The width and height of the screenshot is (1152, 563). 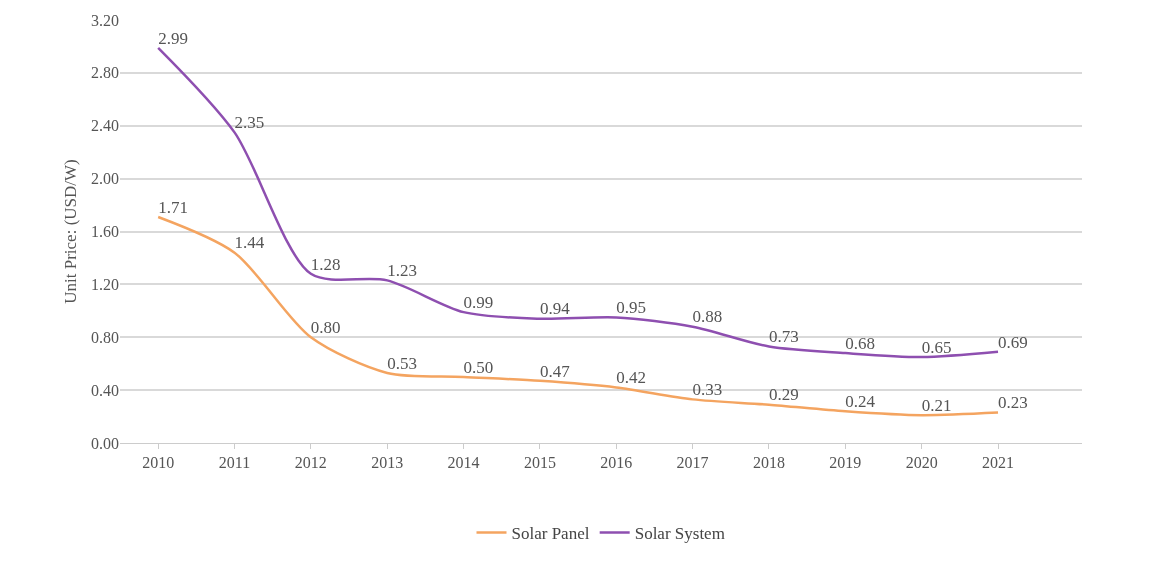 I want to click on y-tick-label: 0.80, so click(x=105, y=337).